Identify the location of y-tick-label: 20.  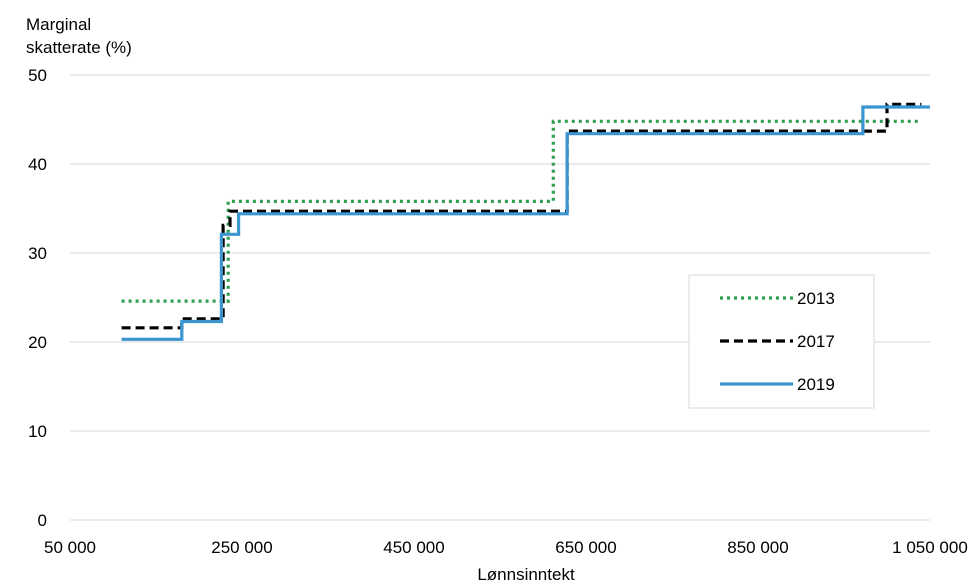
(37, 342).